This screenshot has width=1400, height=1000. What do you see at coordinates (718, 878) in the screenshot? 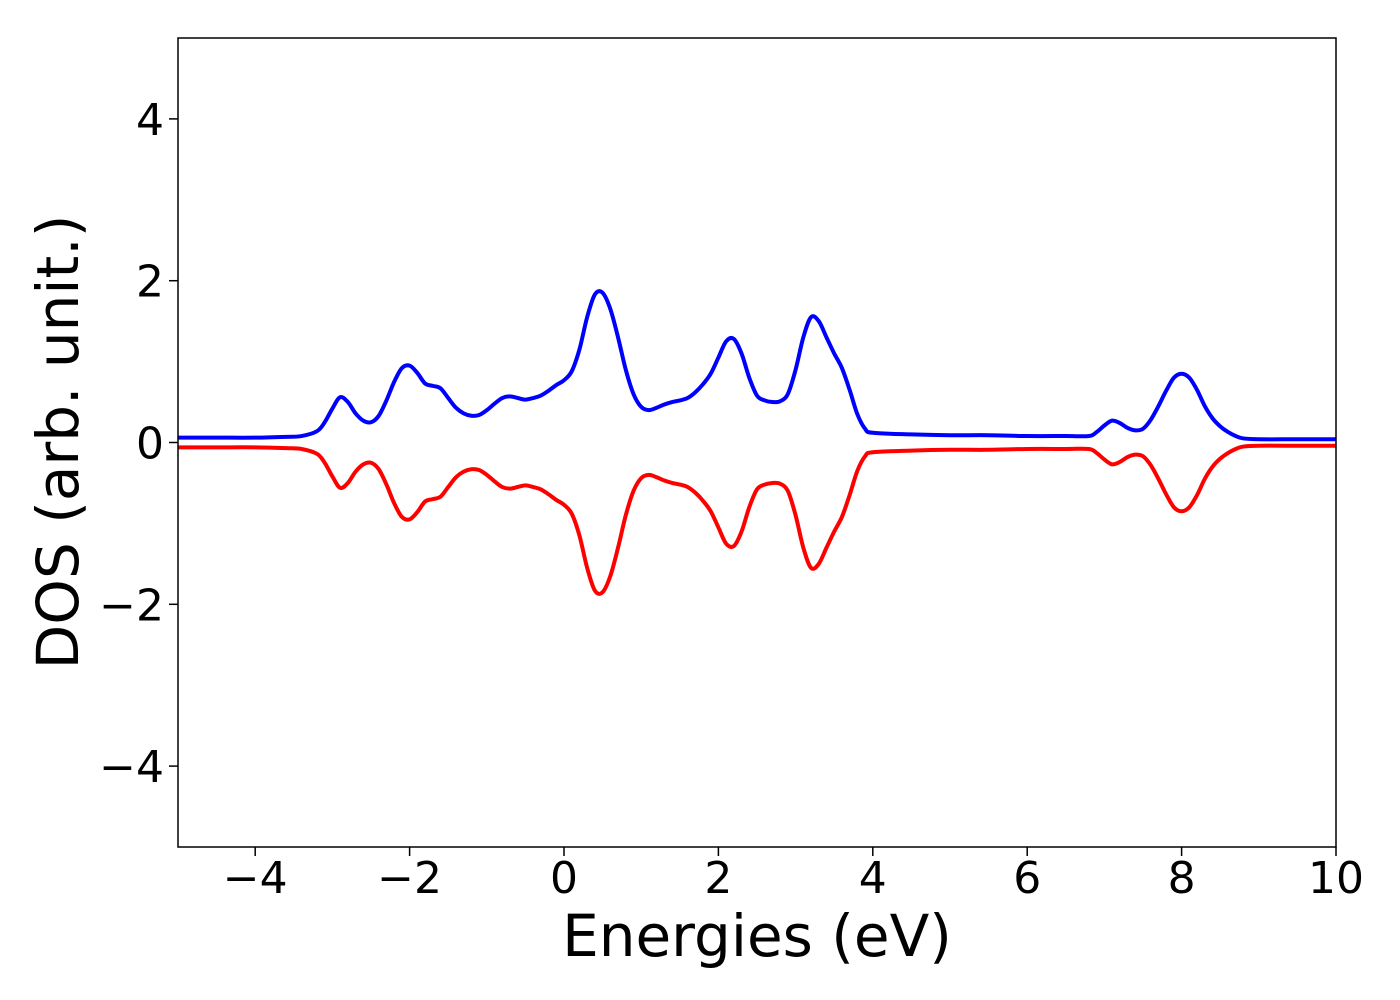
I see `x-tick-label: 2` at bounding box center [718, 878].